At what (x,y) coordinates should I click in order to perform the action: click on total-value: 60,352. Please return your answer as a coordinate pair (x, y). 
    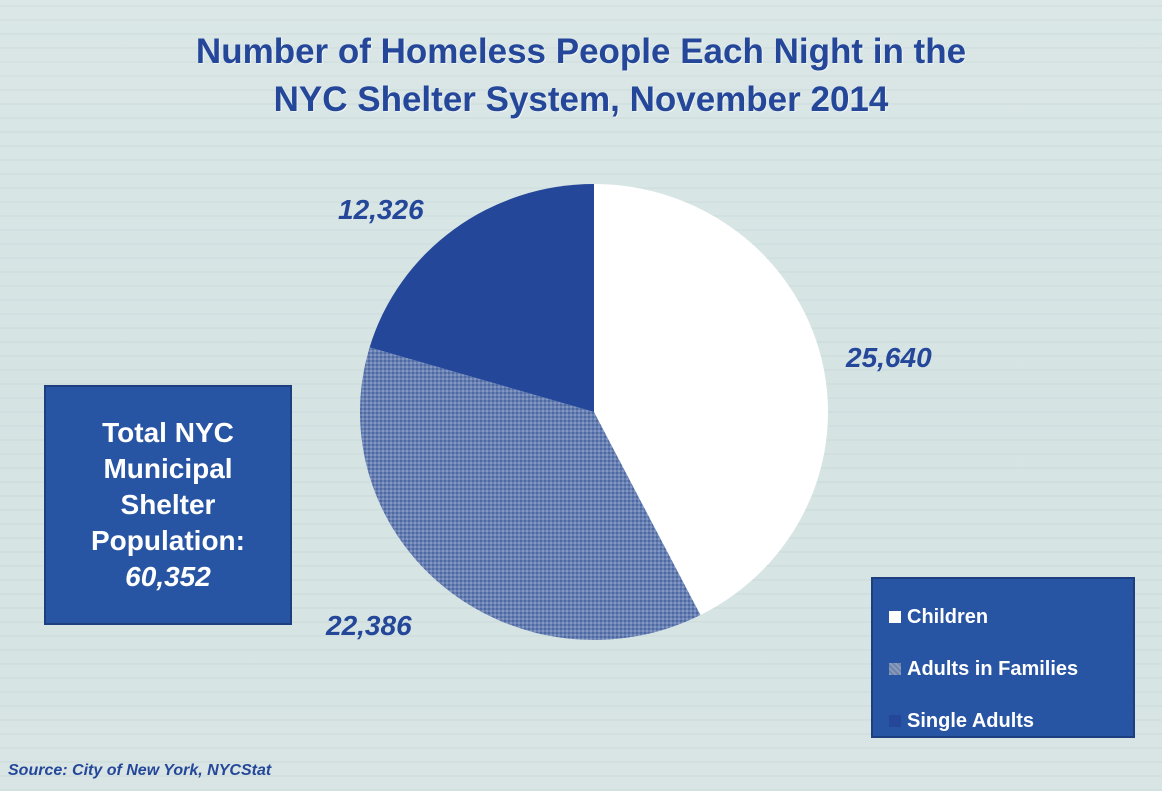
    Looking at the image, I should click on (168, 576).